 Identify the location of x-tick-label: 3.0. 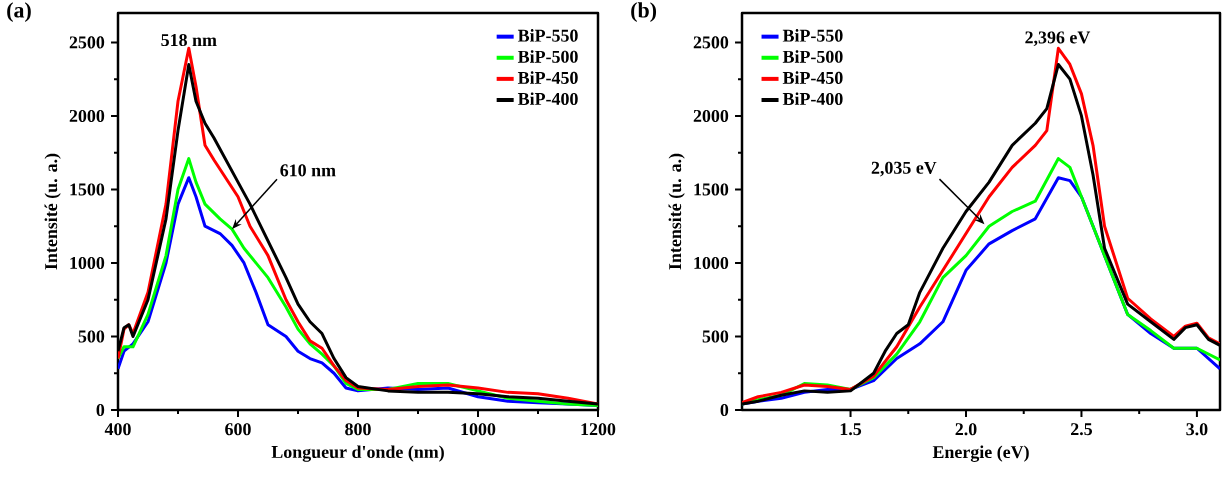
(1197, 429).